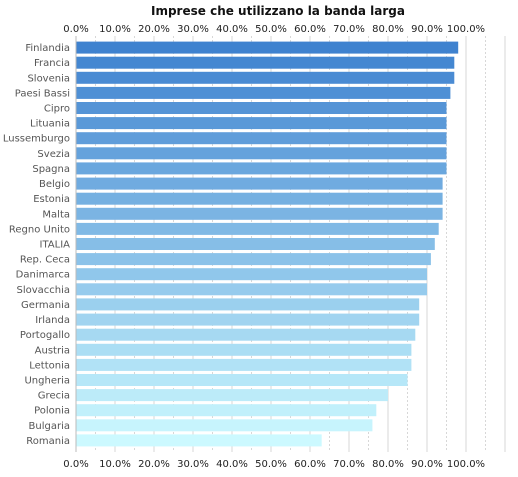 The width and height of the screenshot is (518, 477). Describe the element at coordinates (48, 78) in the screenshot. I see `category-label: Slovenia` at that location.